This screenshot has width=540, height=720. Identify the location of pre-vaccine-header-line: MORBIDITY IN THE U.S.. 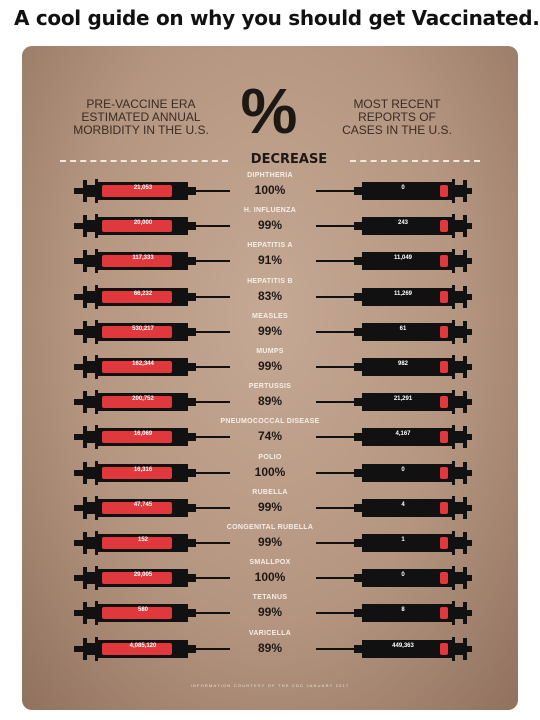
(141, 130).